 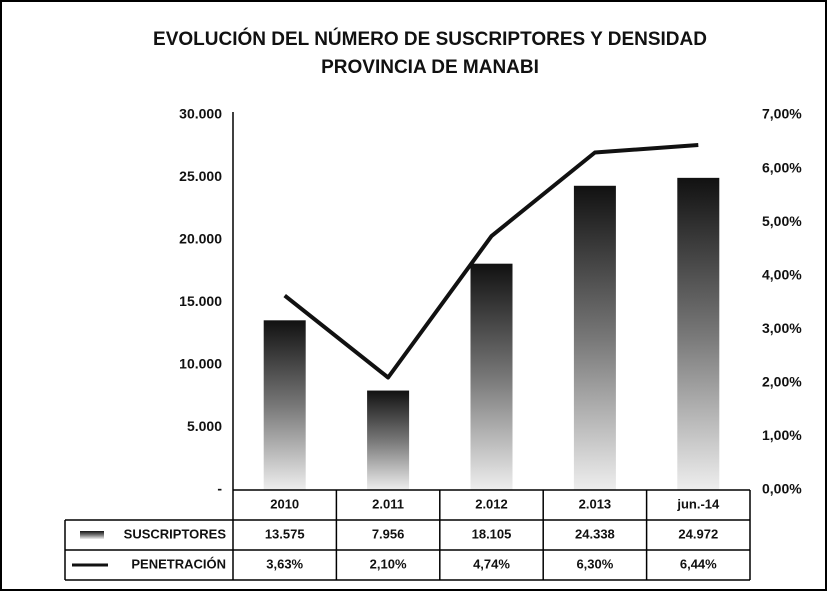 What do you see at coordinates (178, 563) in the screenshot?
I see `legend-label: PENETRACIÓN` at bounding box center [178, 563].